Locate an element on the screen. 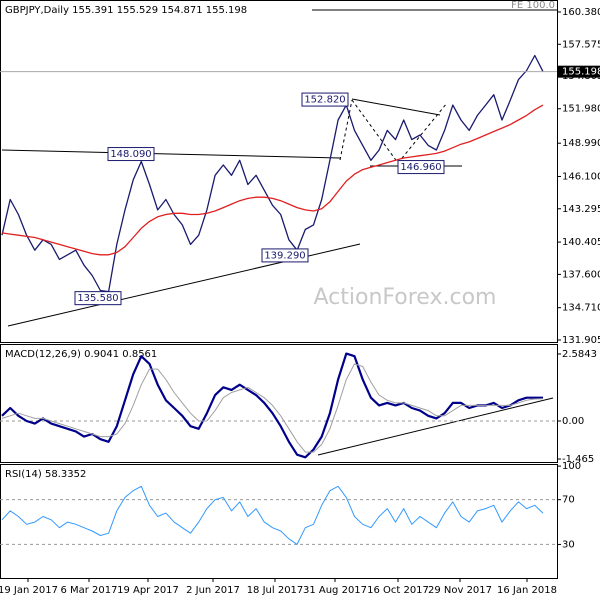 This screenshot has width=600, height=600. y-tick-label: 0.00 is located at coordinates (573, 421).